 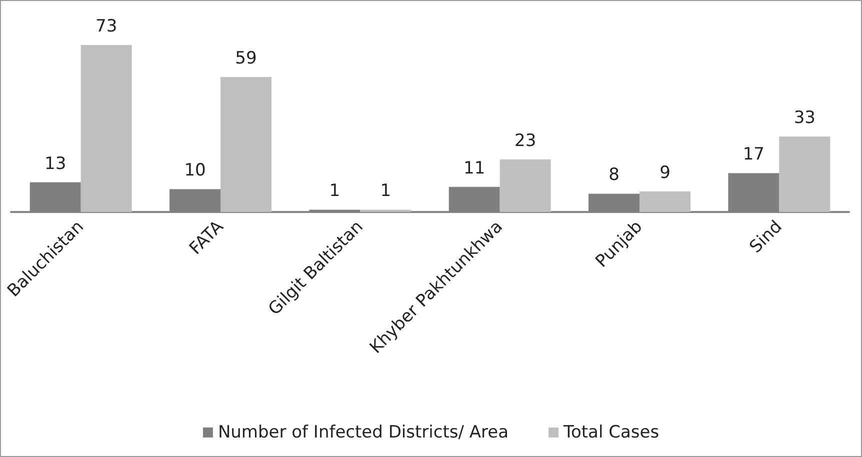 I want to click on legend-label: Total Cases, so click(x=611, y=432).